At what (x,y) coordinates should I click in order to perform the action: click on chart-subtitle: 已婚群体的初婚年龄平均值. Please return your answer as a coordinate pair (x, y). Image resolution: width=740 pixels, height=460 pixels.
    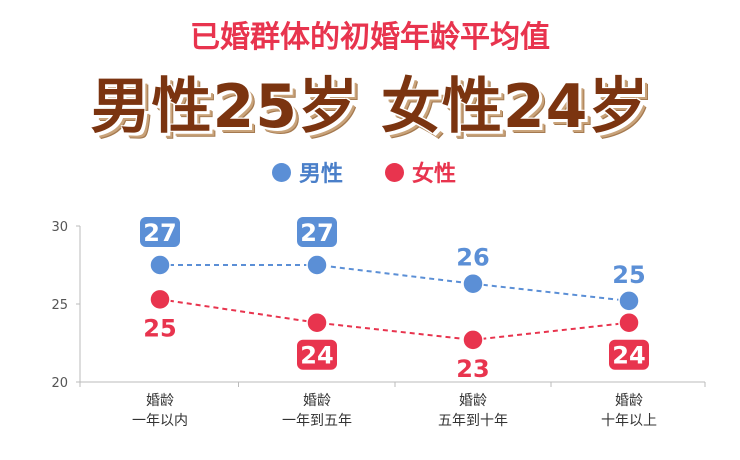
    Looking at the image, I should click on (370, 37).